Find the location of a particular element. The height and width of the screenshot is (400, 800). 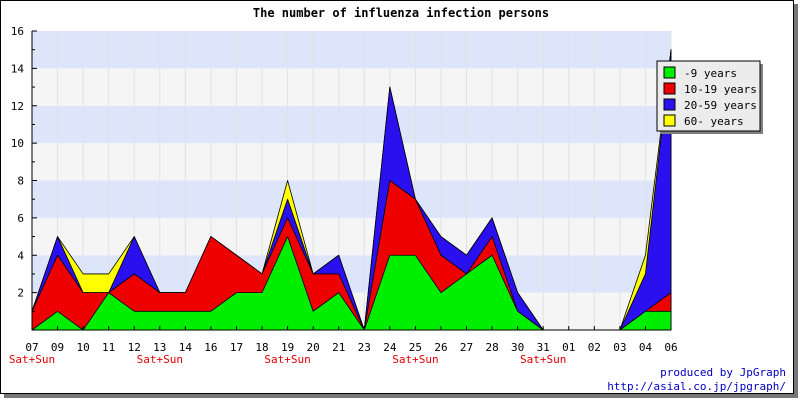

credit-line-1: produced by JpGraph is located at coordinates (723, 372).